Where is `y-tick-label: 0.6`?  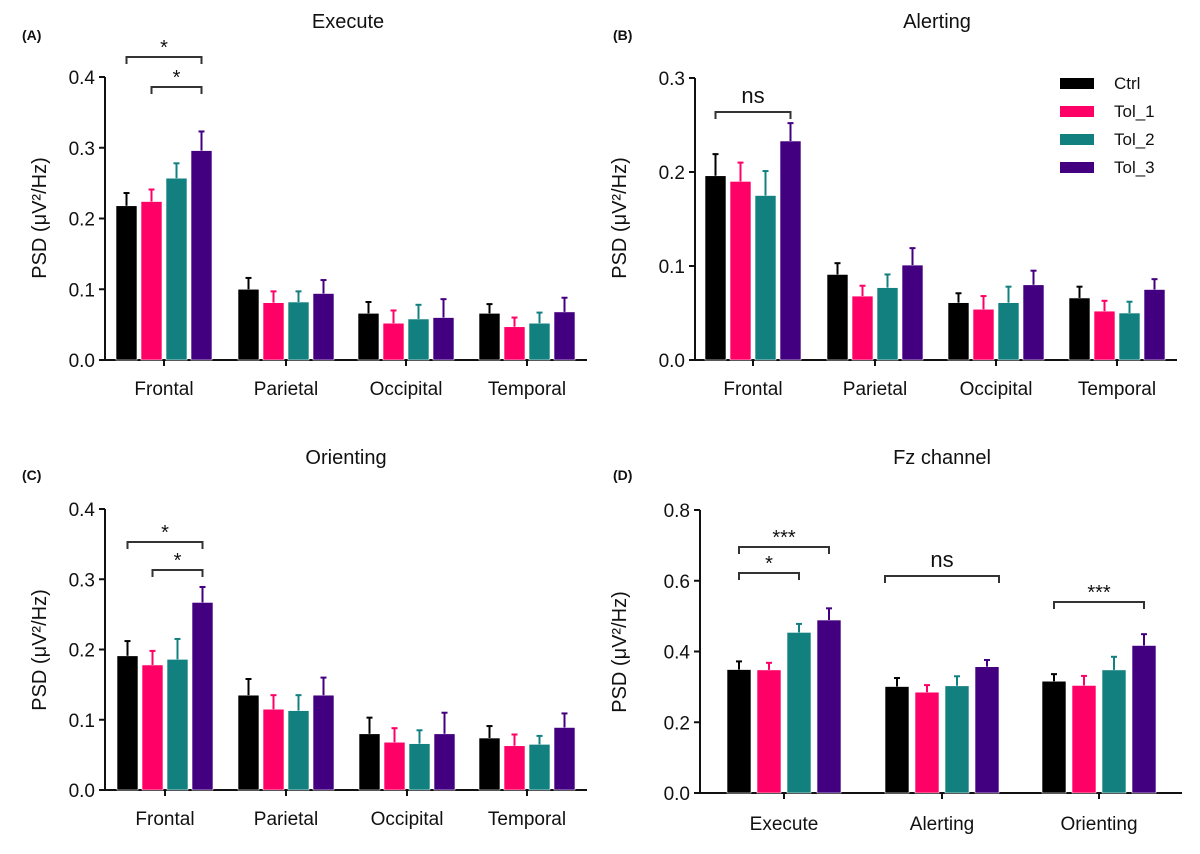 y-tick-label: 0.6 is located at coordinates (677, 582).